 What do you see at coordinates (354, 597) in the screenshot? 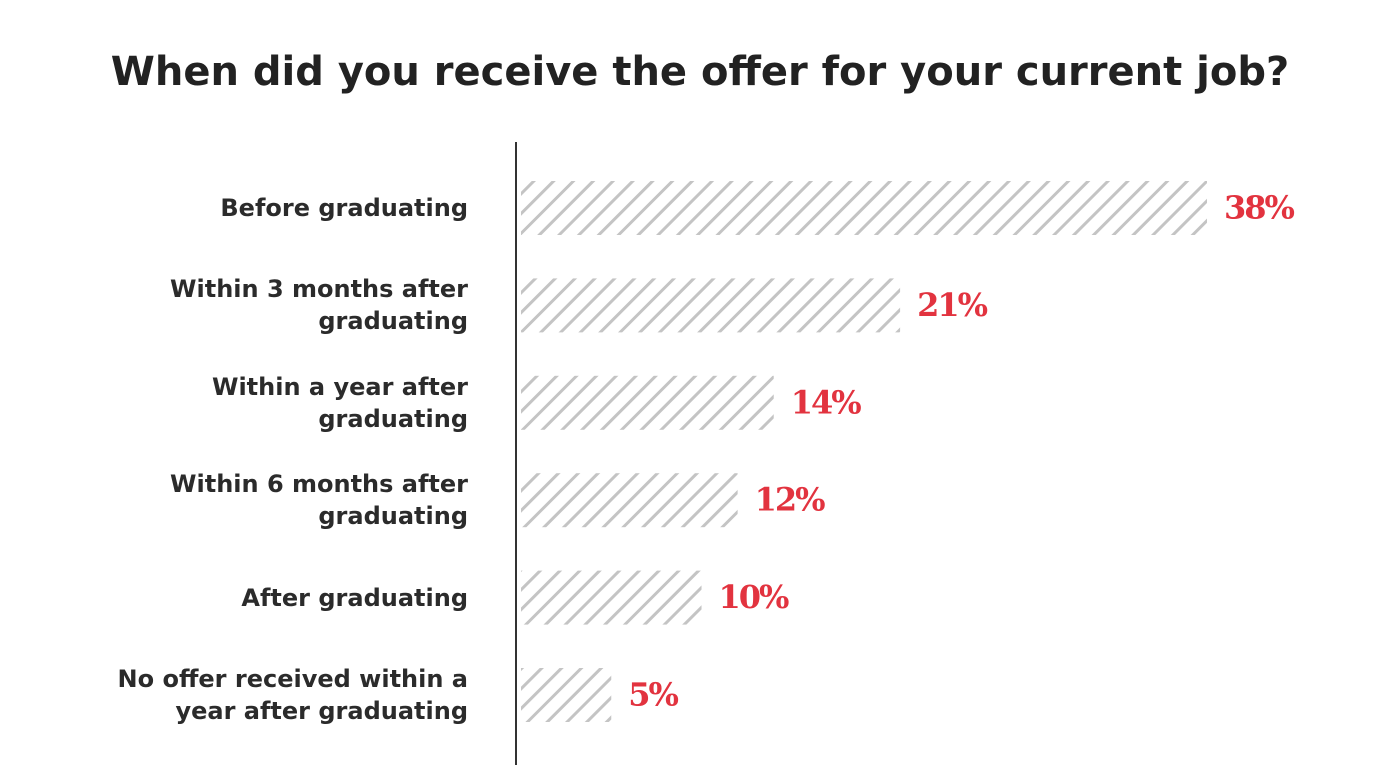
I see `category-label: After graduating` at bounding box center [354, 597].